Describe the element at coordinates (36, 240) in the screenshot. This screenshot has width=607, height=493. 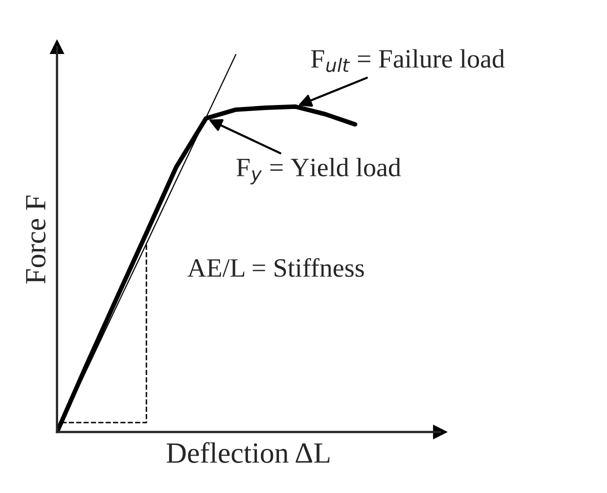
I see `y-axis-title: Force F` at that location.